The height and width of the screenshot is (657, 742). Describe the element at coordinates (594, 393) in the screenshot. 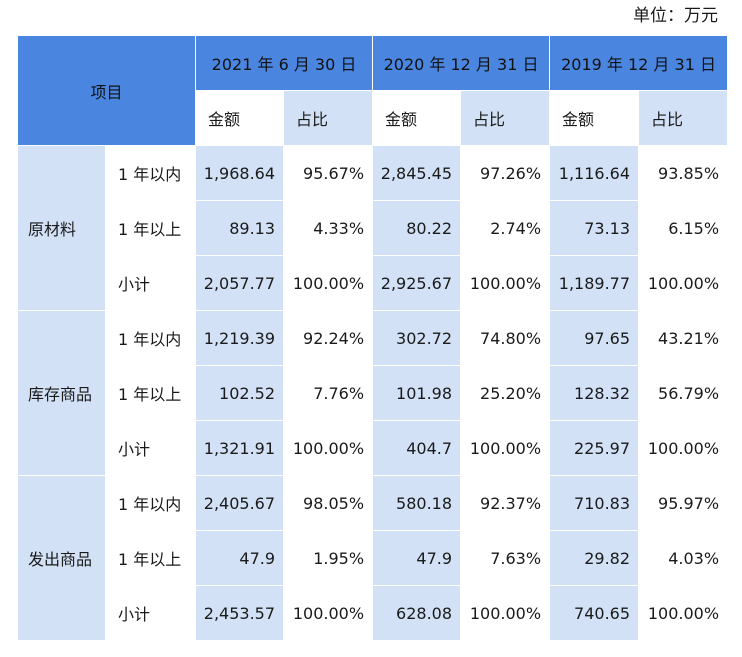

I see `amount-cell: 128.32` at that location.